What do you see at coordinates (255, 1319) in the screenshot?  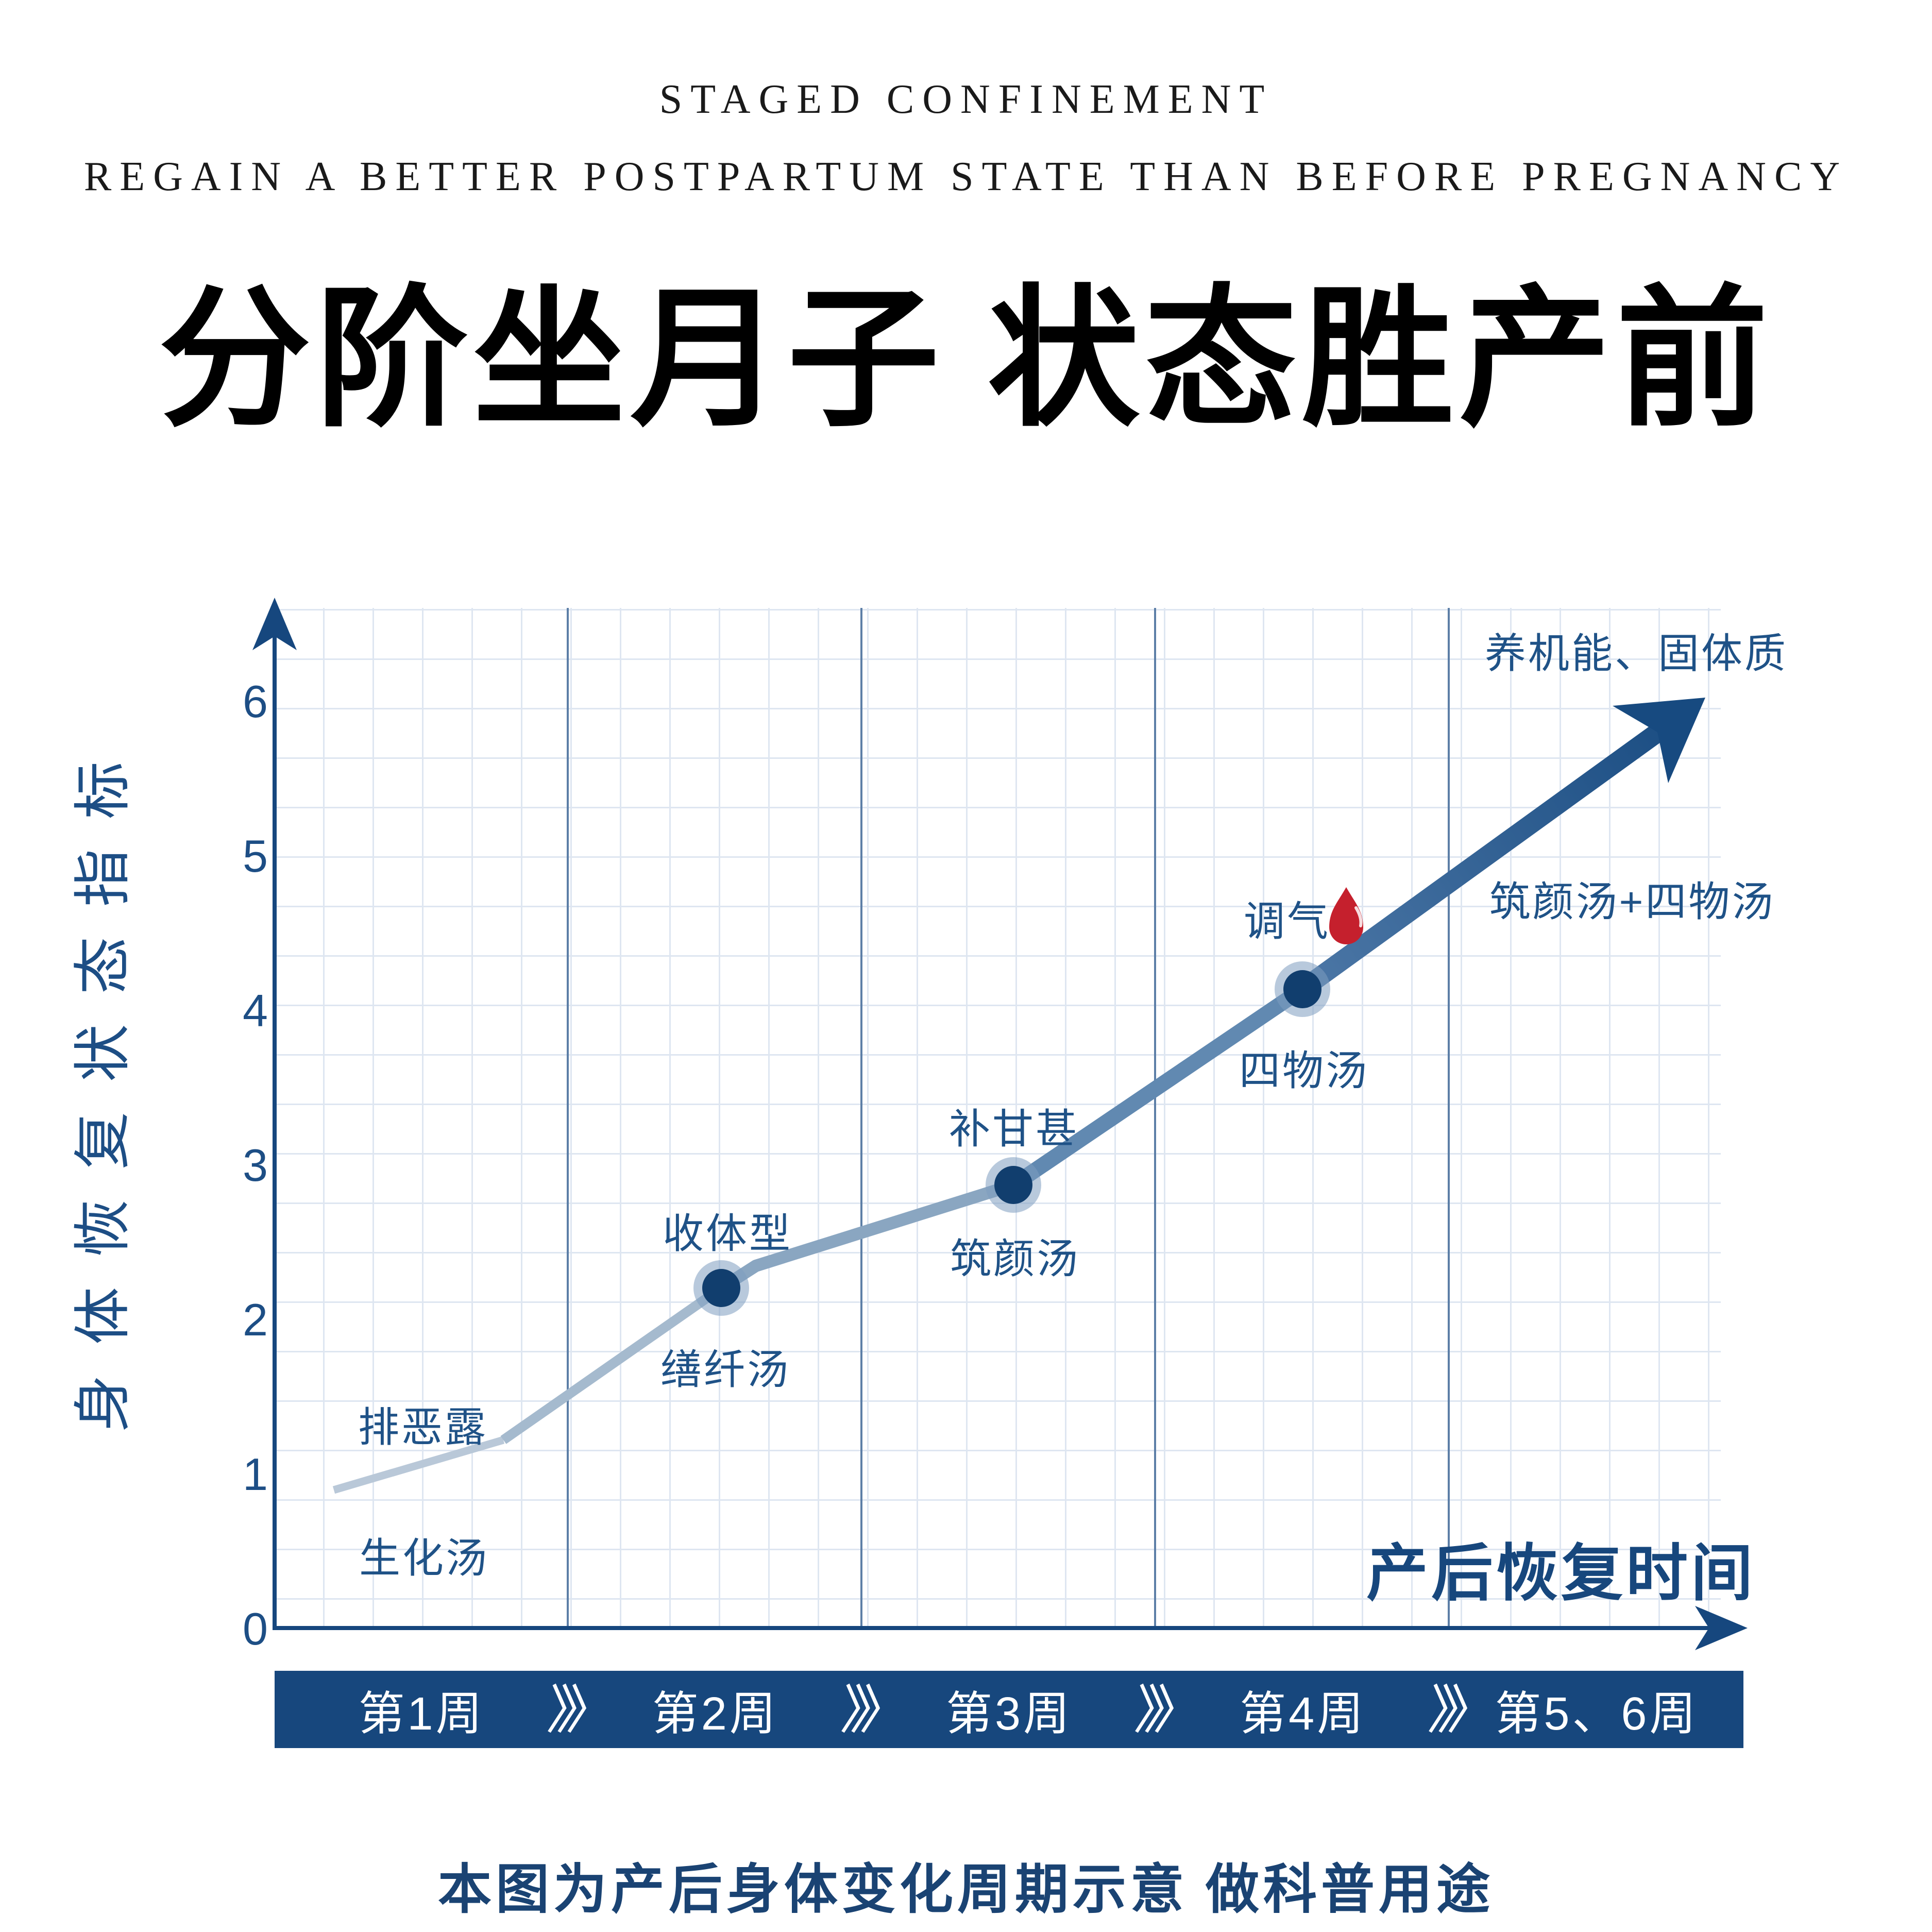 I see `y-tick-2: 2` at bounding box center [255, 1319].